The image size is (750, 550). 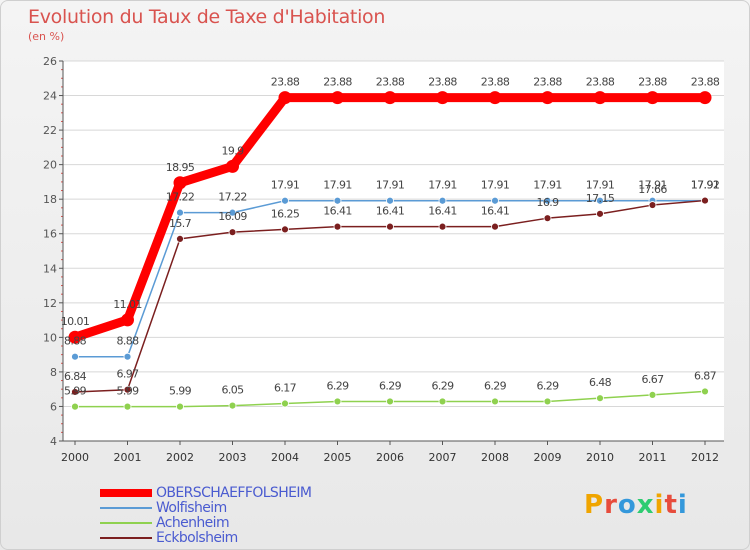 What do you see at coordinates (50, 130) in the screenshot?
I see `y-tick-label: 22` at bounding box center [50, 130].